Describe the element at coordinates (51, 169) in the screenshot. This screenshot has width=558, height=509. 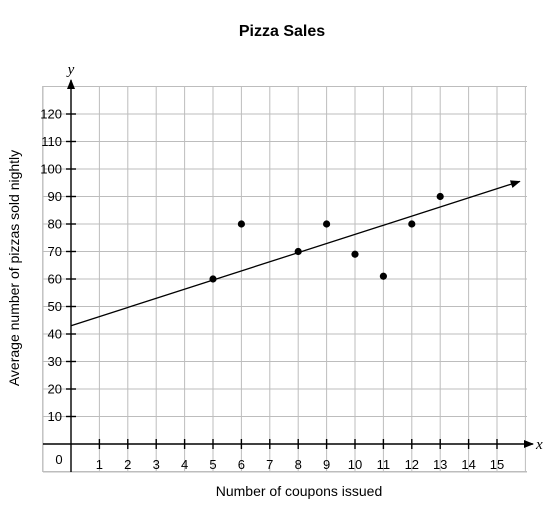
I see `y-tick-label: 100` at that location.